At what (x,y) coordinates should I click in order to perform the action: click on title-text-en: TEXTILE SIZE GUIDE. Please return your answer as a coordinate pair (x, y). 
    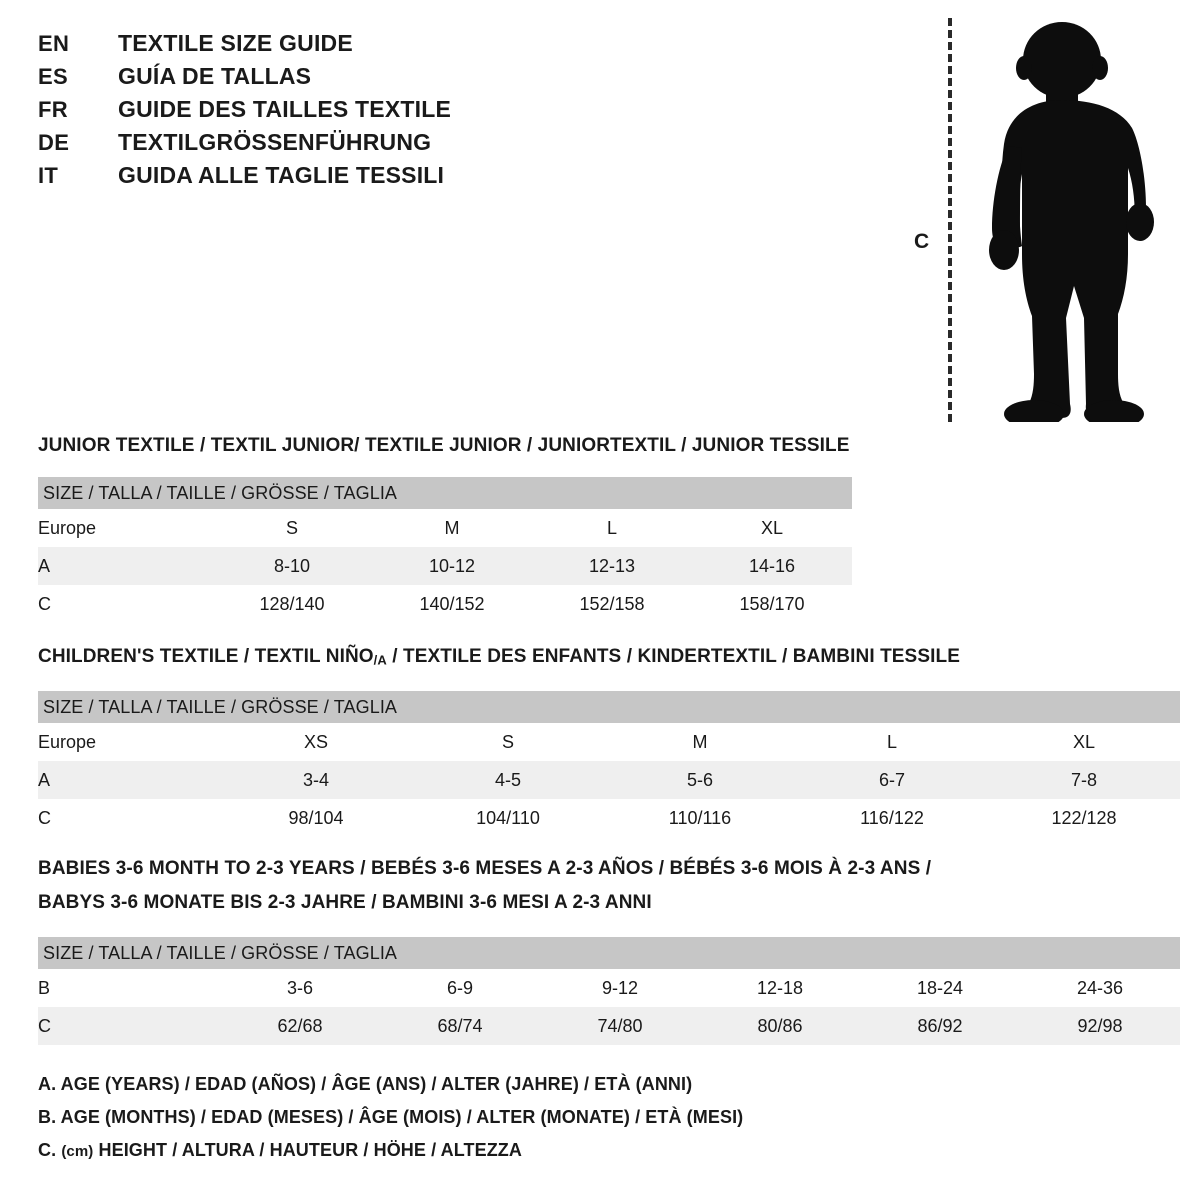
    Looking at the image, I should click on (235, 43).